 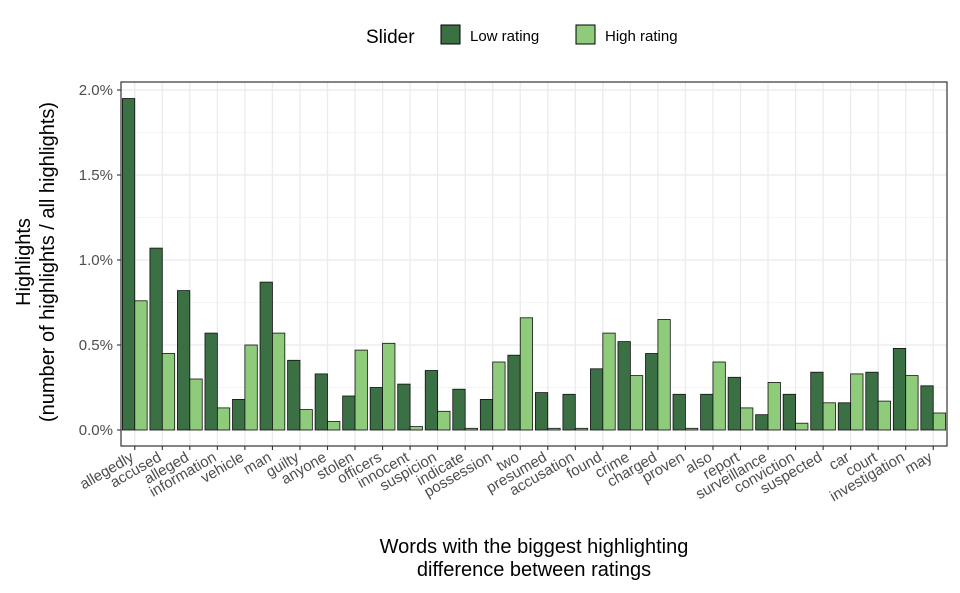 I want to click on bar-low-suspicion, so click(x=431, y=400).